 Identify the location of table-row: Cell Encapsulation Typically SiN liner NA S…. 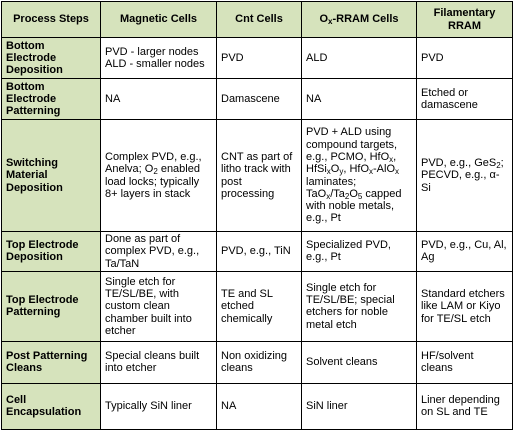
(257, 406).